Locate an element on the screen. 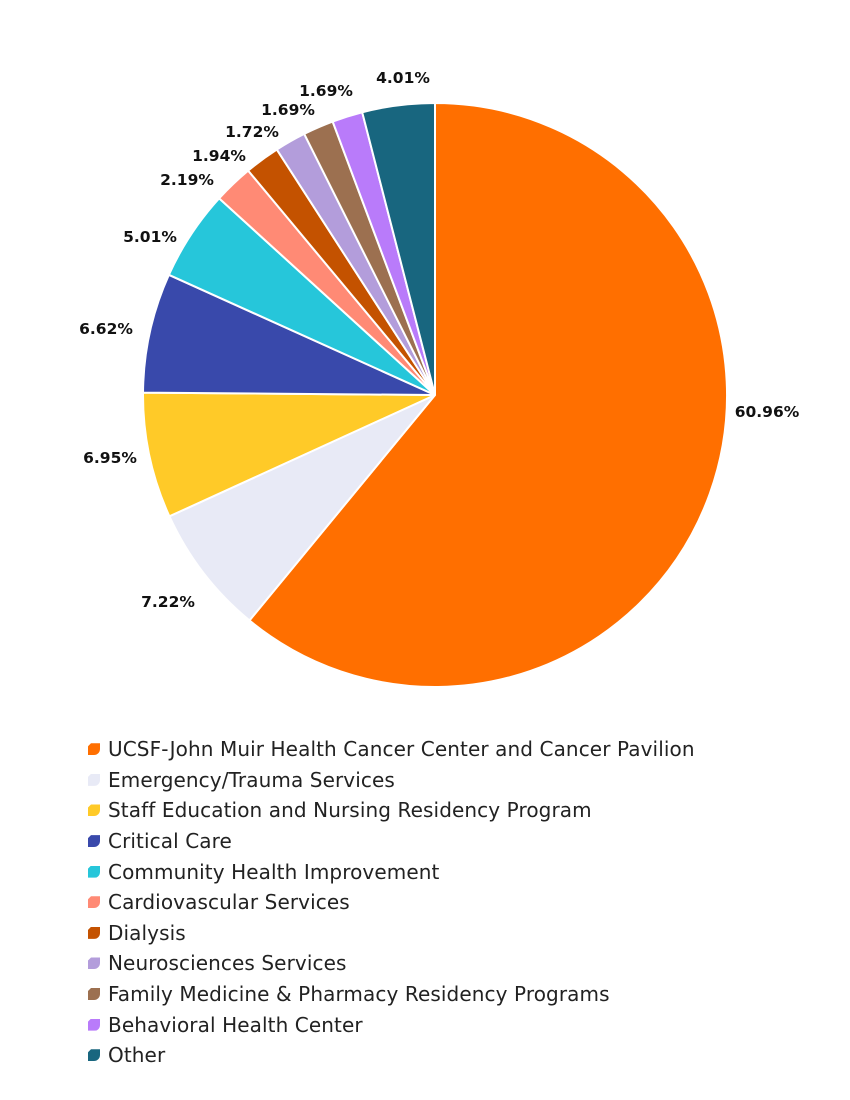 The width and height of the screenshot is (850, 1100). legend-item: Behavioral Health Center is located at coordinates (391, 1024).